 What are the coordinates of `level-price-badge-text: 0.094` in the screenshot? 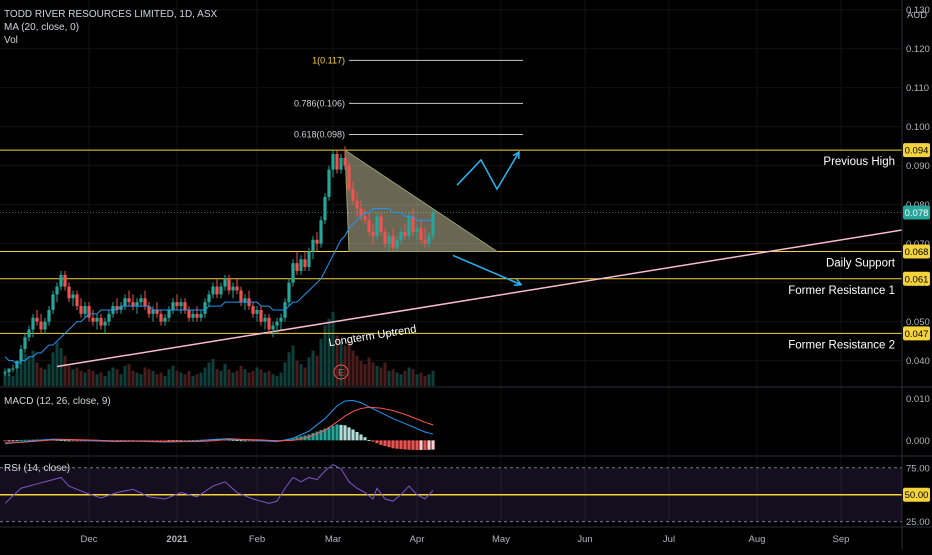 It's located at (917, 151).